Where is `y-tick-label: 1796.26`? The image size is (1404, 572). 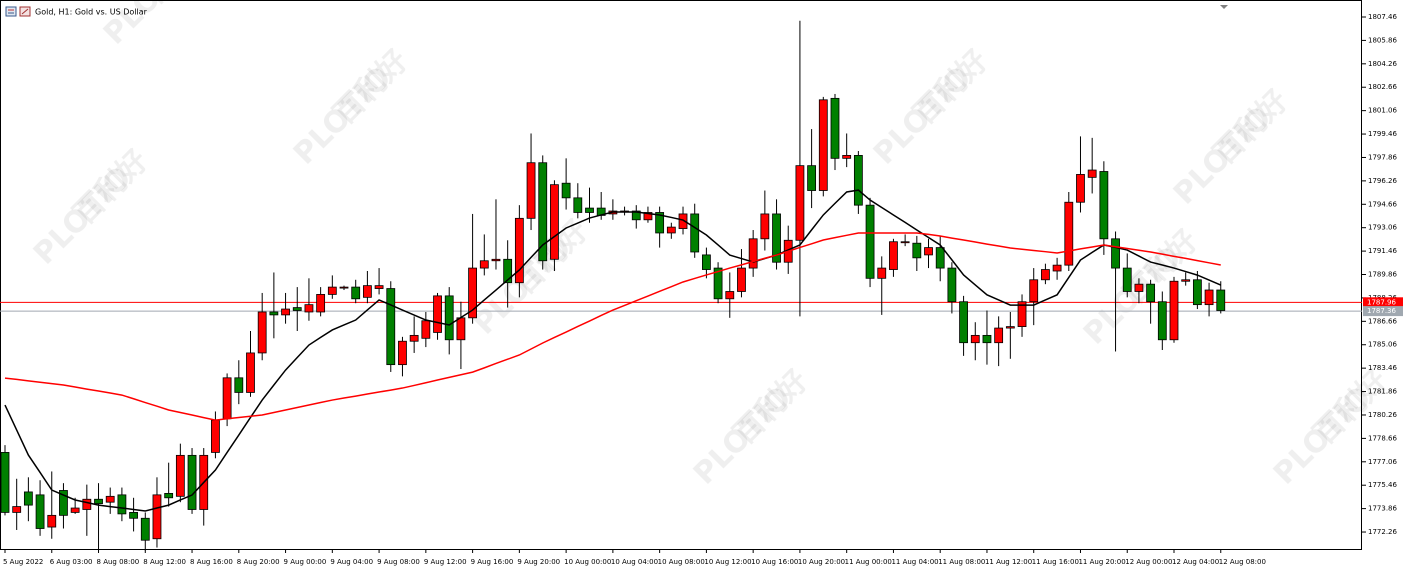 y-tick-label: 1796.26 is located at coordinates (1382, 181).